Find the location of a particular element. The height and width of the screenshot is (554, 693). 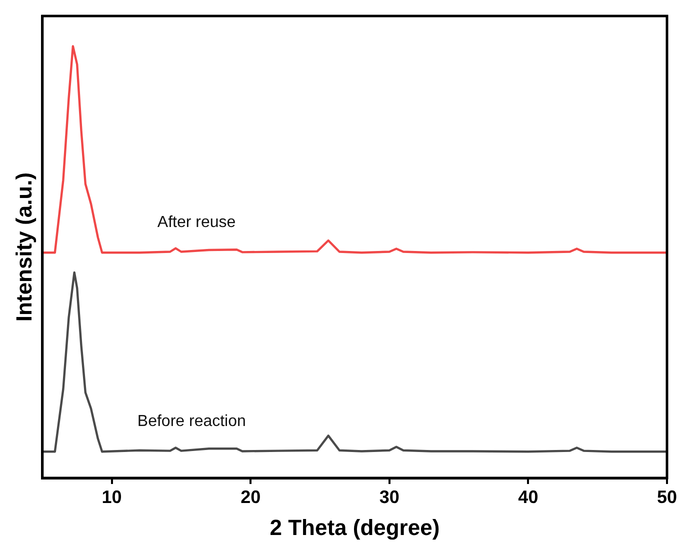

x-tick-label: 10 is located at coordinates (112, 496).